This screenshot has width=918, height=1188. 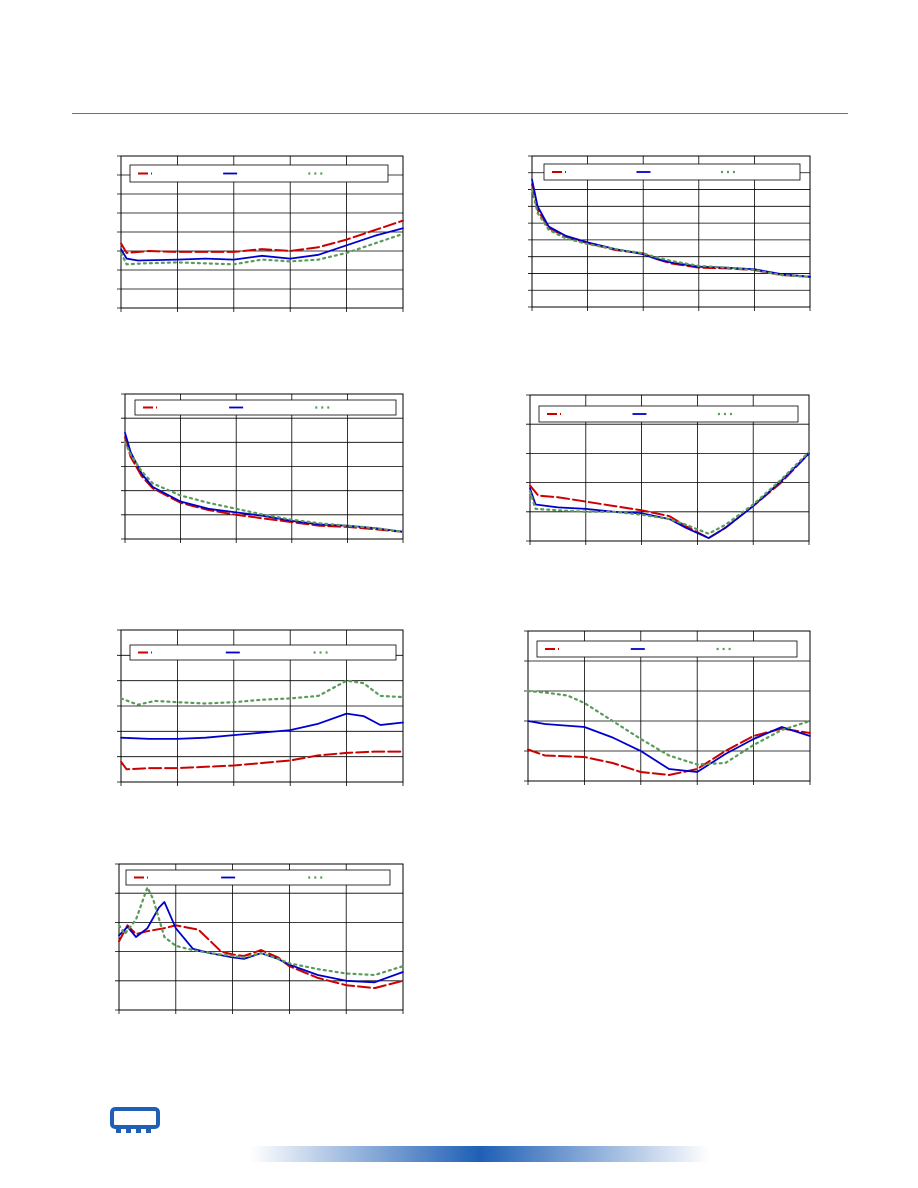 What do you see at coordinates (460, 113) in the screenshot?
I see `header-rule` at bounding box center [460, 113].